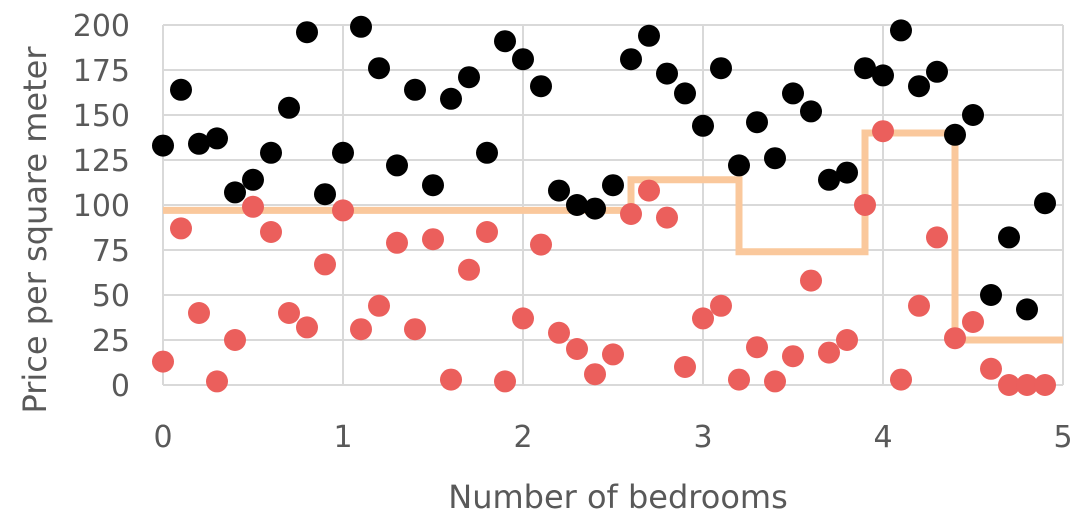 This screenshot has width=1076, height=513. Describe the element at coordinates (618, 495) in the screenshot. I see `x-axis-title: Number of bedrooms` at that location.